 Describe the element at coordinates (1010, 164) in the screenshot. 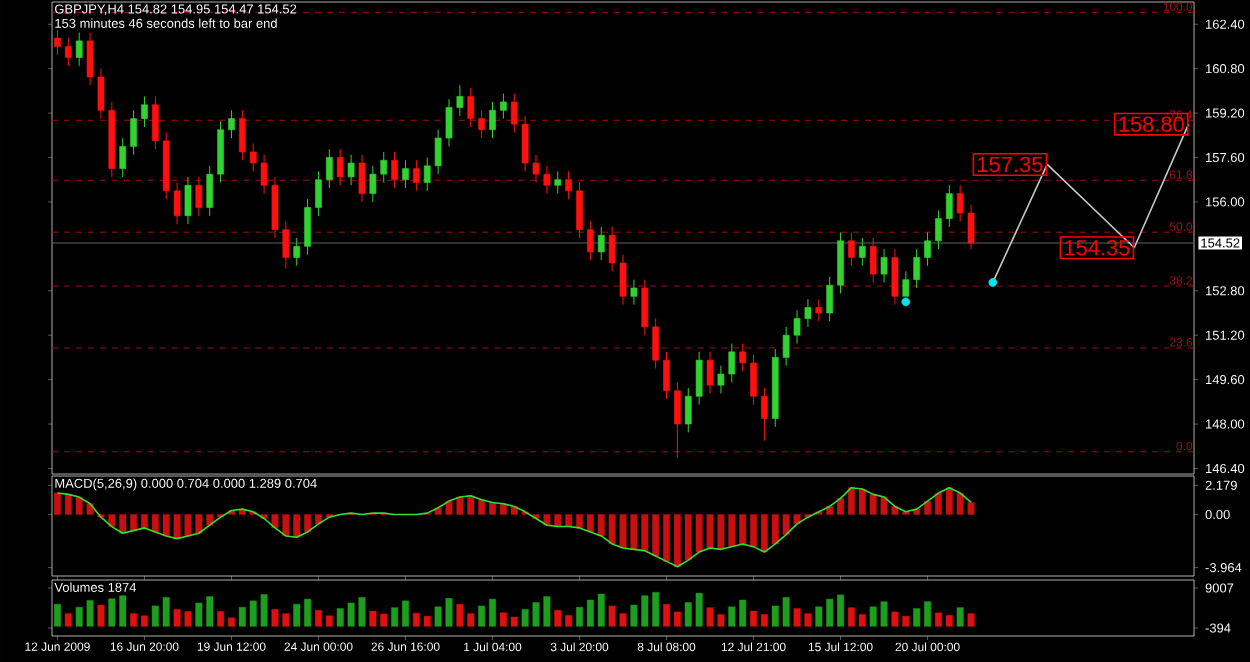

I see `data-label: 157.35` at that location.